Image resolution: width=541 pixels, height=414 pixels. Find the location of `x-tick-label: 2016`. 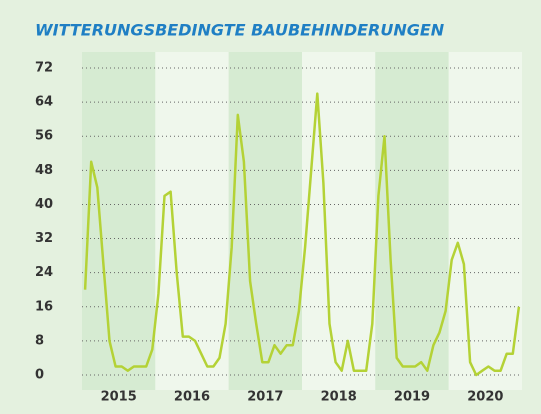

x-tick-label: 2016 is located at coordinates (192, 397).